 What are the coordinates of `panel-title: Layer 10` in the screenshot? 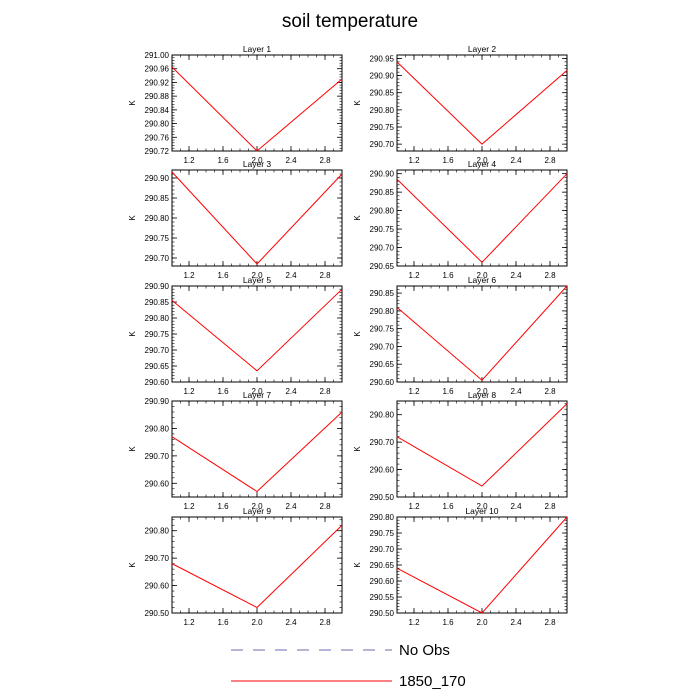 It's located at (481, 511).